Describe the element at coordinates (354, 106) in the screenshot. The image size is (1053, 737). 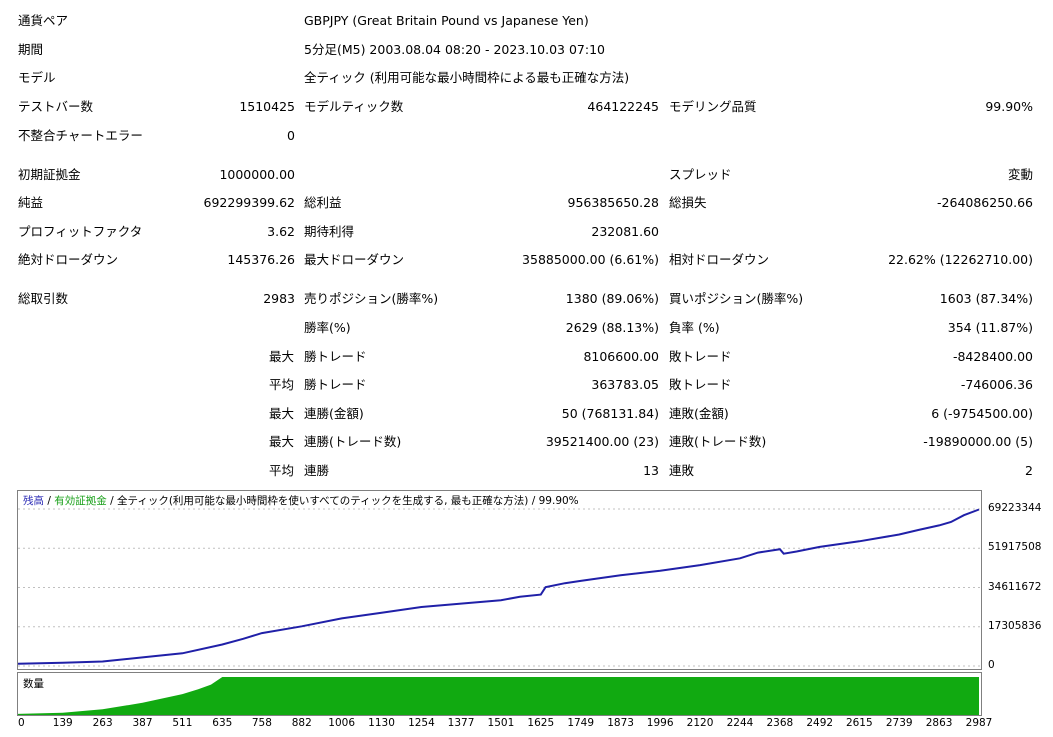
I see `ticks-label: モデルティック数` at that location.